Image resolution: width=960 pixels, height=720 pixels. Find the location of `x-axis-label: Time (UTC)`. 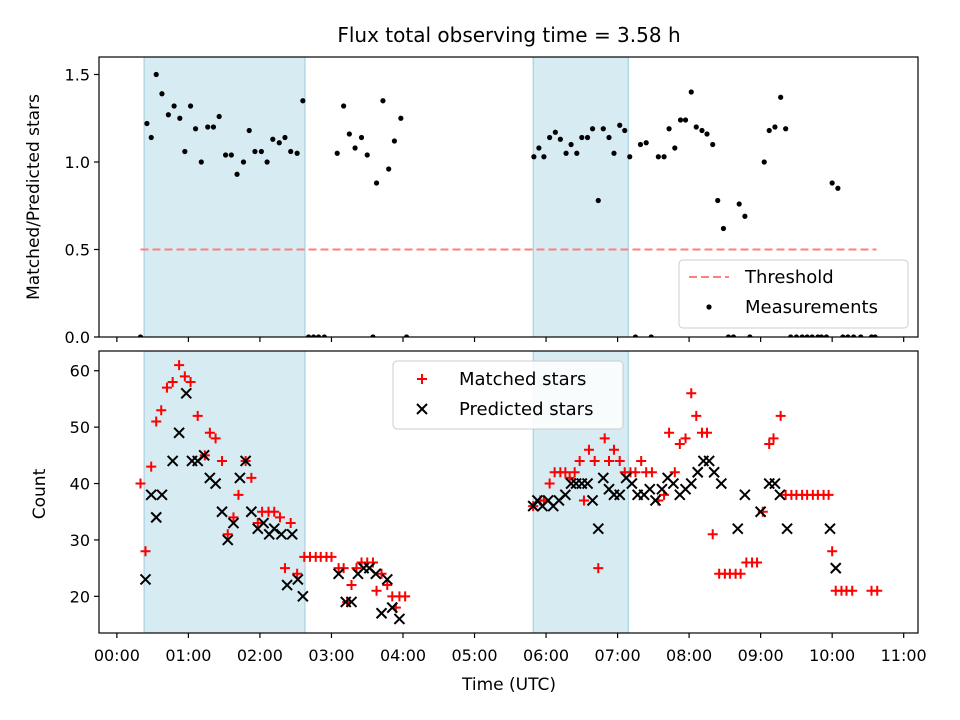

x-axis-label: Time (UTC) is located at coordinates (508, 685).